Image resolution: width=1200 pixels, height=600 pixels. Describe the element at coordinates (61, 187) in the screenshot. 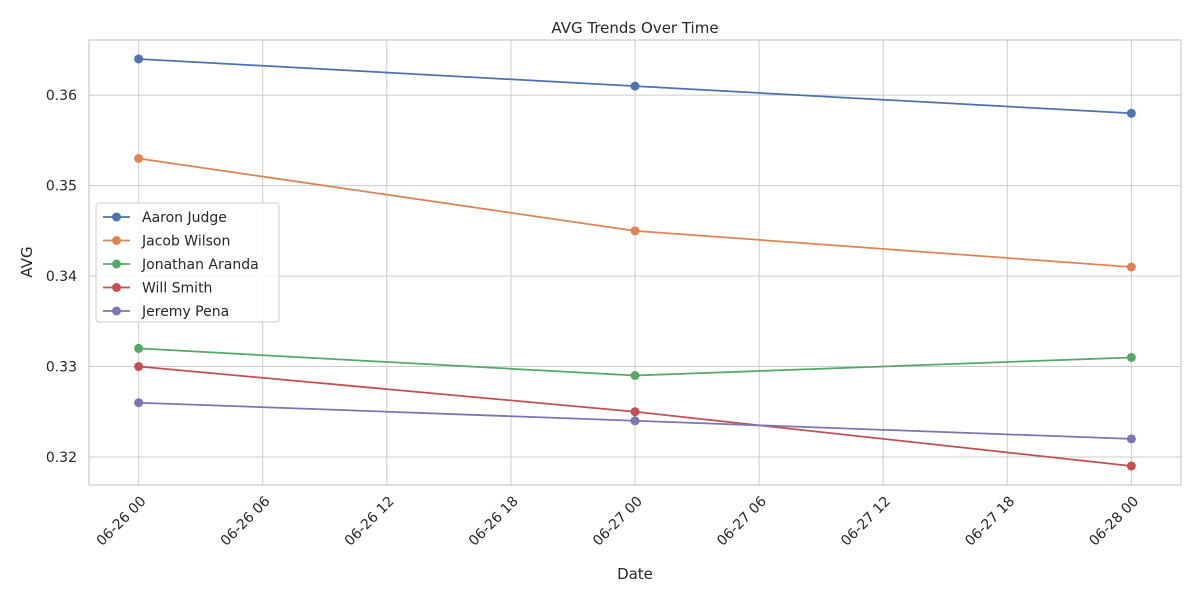

I see `y-tick-label: 0.35` at that location.